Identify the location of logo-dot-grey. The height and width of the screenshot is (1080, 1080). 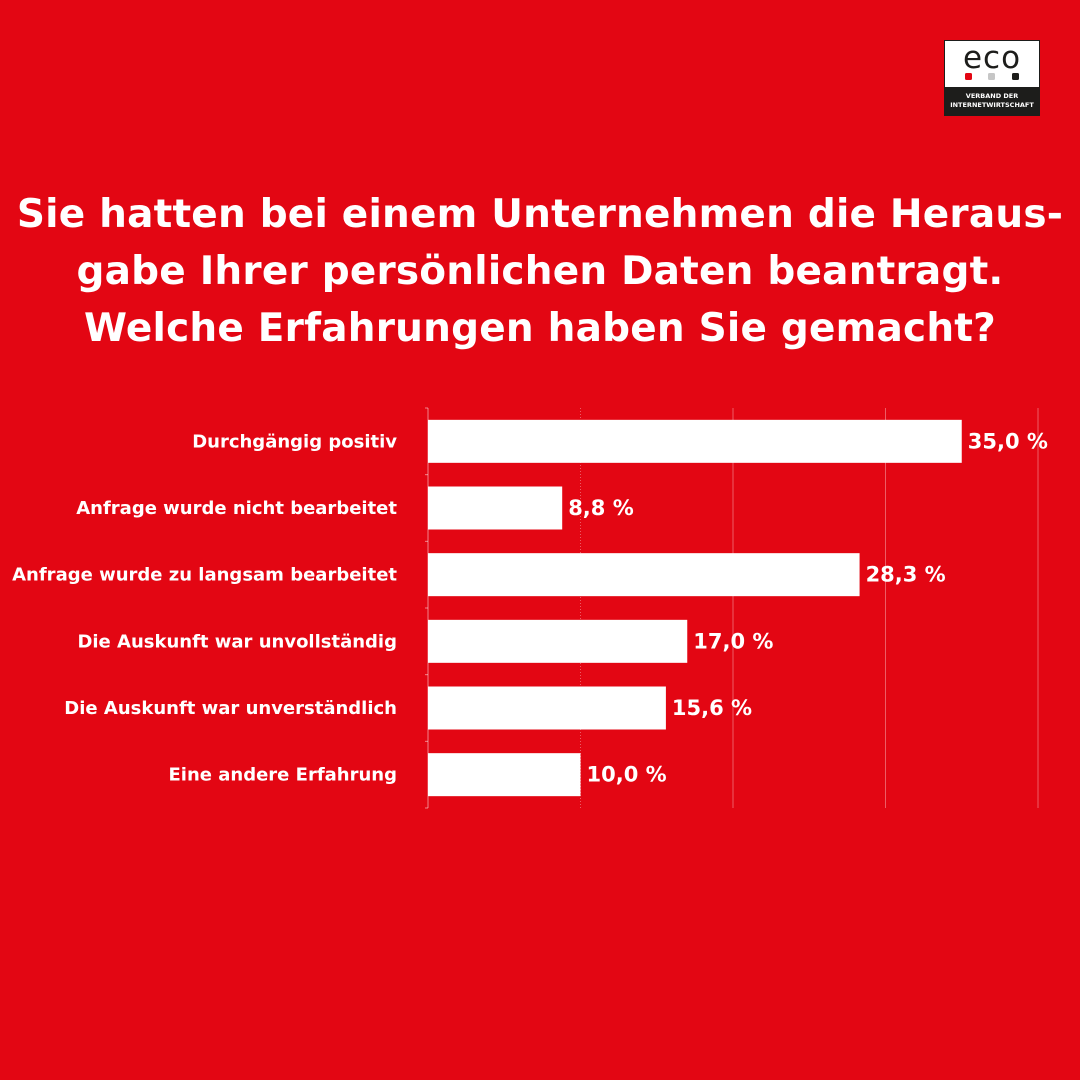
(991, 76).